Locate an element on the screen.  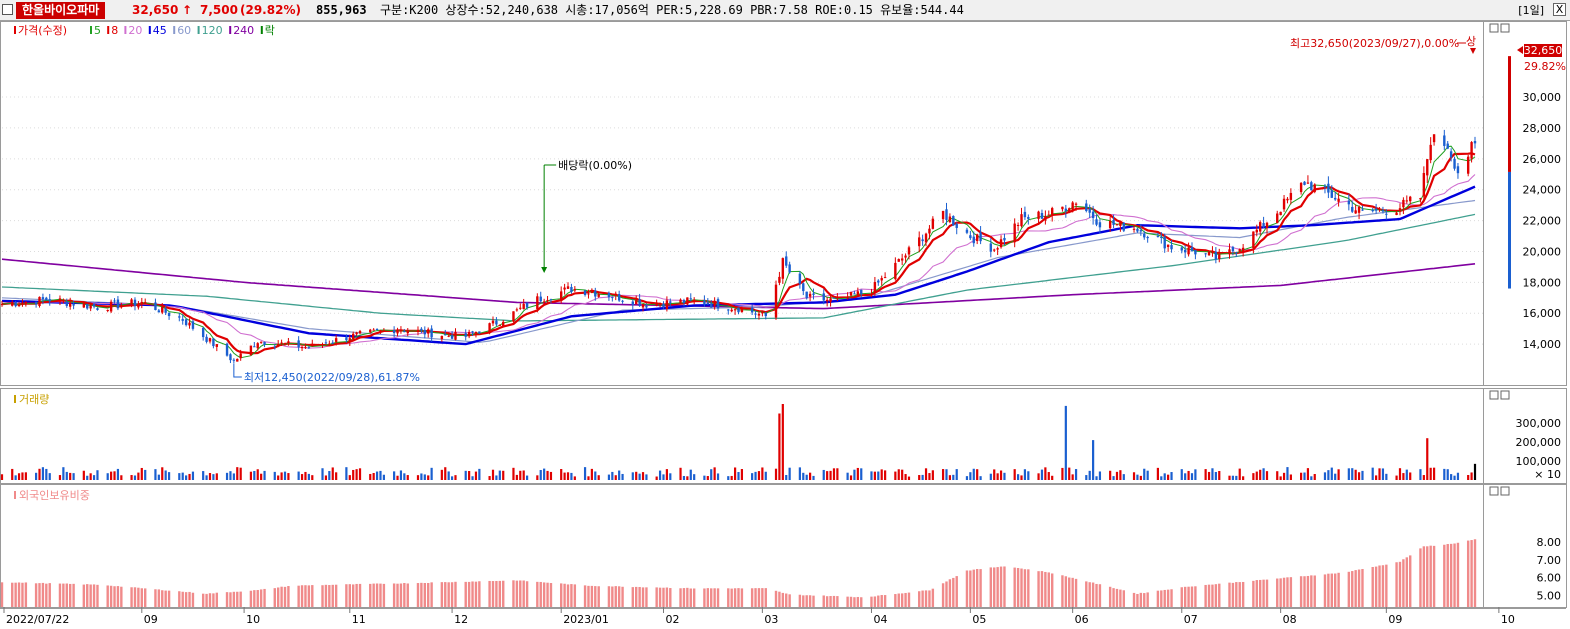
x-tick-label: 05 is located at coordinates (979, 619).